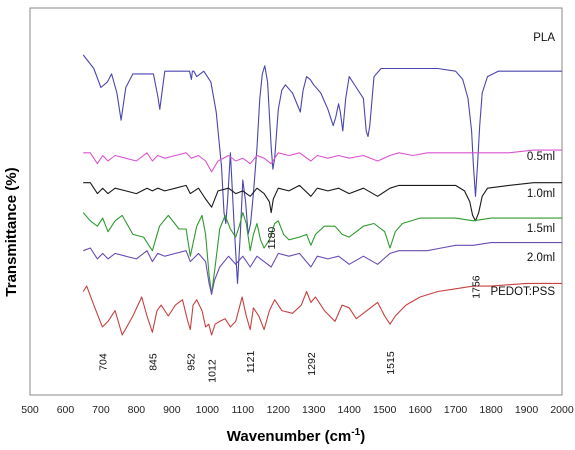 The image size is (575, 450). Describe the element at coordinates (296, 436) in the screenshot. I see `x-axis-title: Wavenumber (cm-1)` at that location.